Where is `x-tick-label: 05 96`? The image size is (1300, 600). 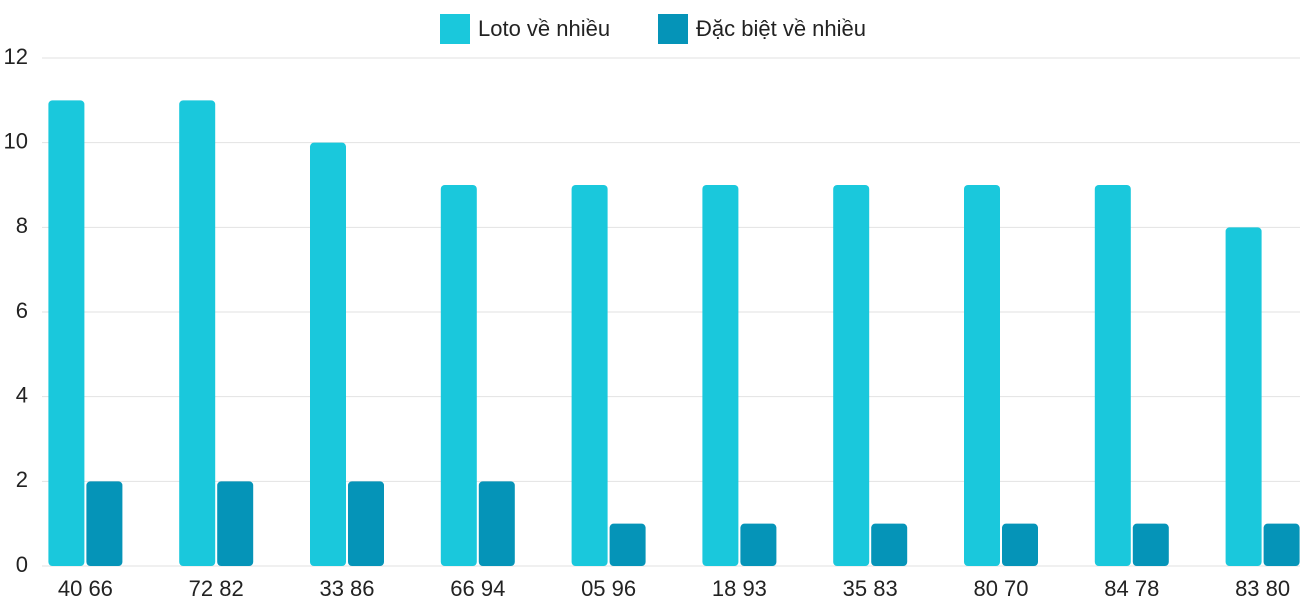
x-tick-label: 05 96 is located at coordinates (608, 588).